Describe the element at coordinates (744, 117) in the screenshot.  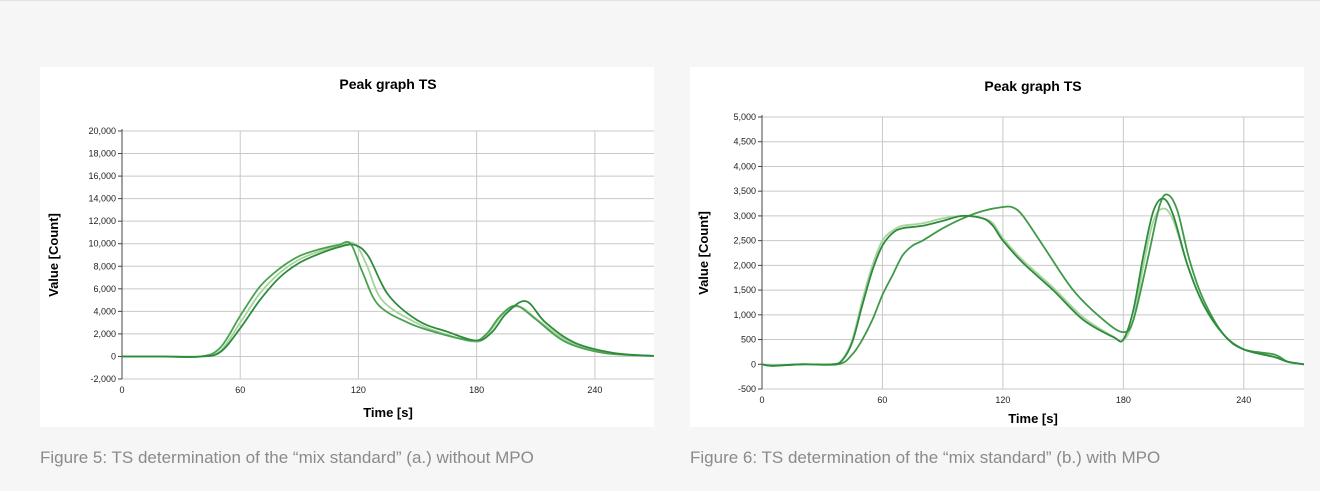
I see `y-tick-label: 5,000` at that location.